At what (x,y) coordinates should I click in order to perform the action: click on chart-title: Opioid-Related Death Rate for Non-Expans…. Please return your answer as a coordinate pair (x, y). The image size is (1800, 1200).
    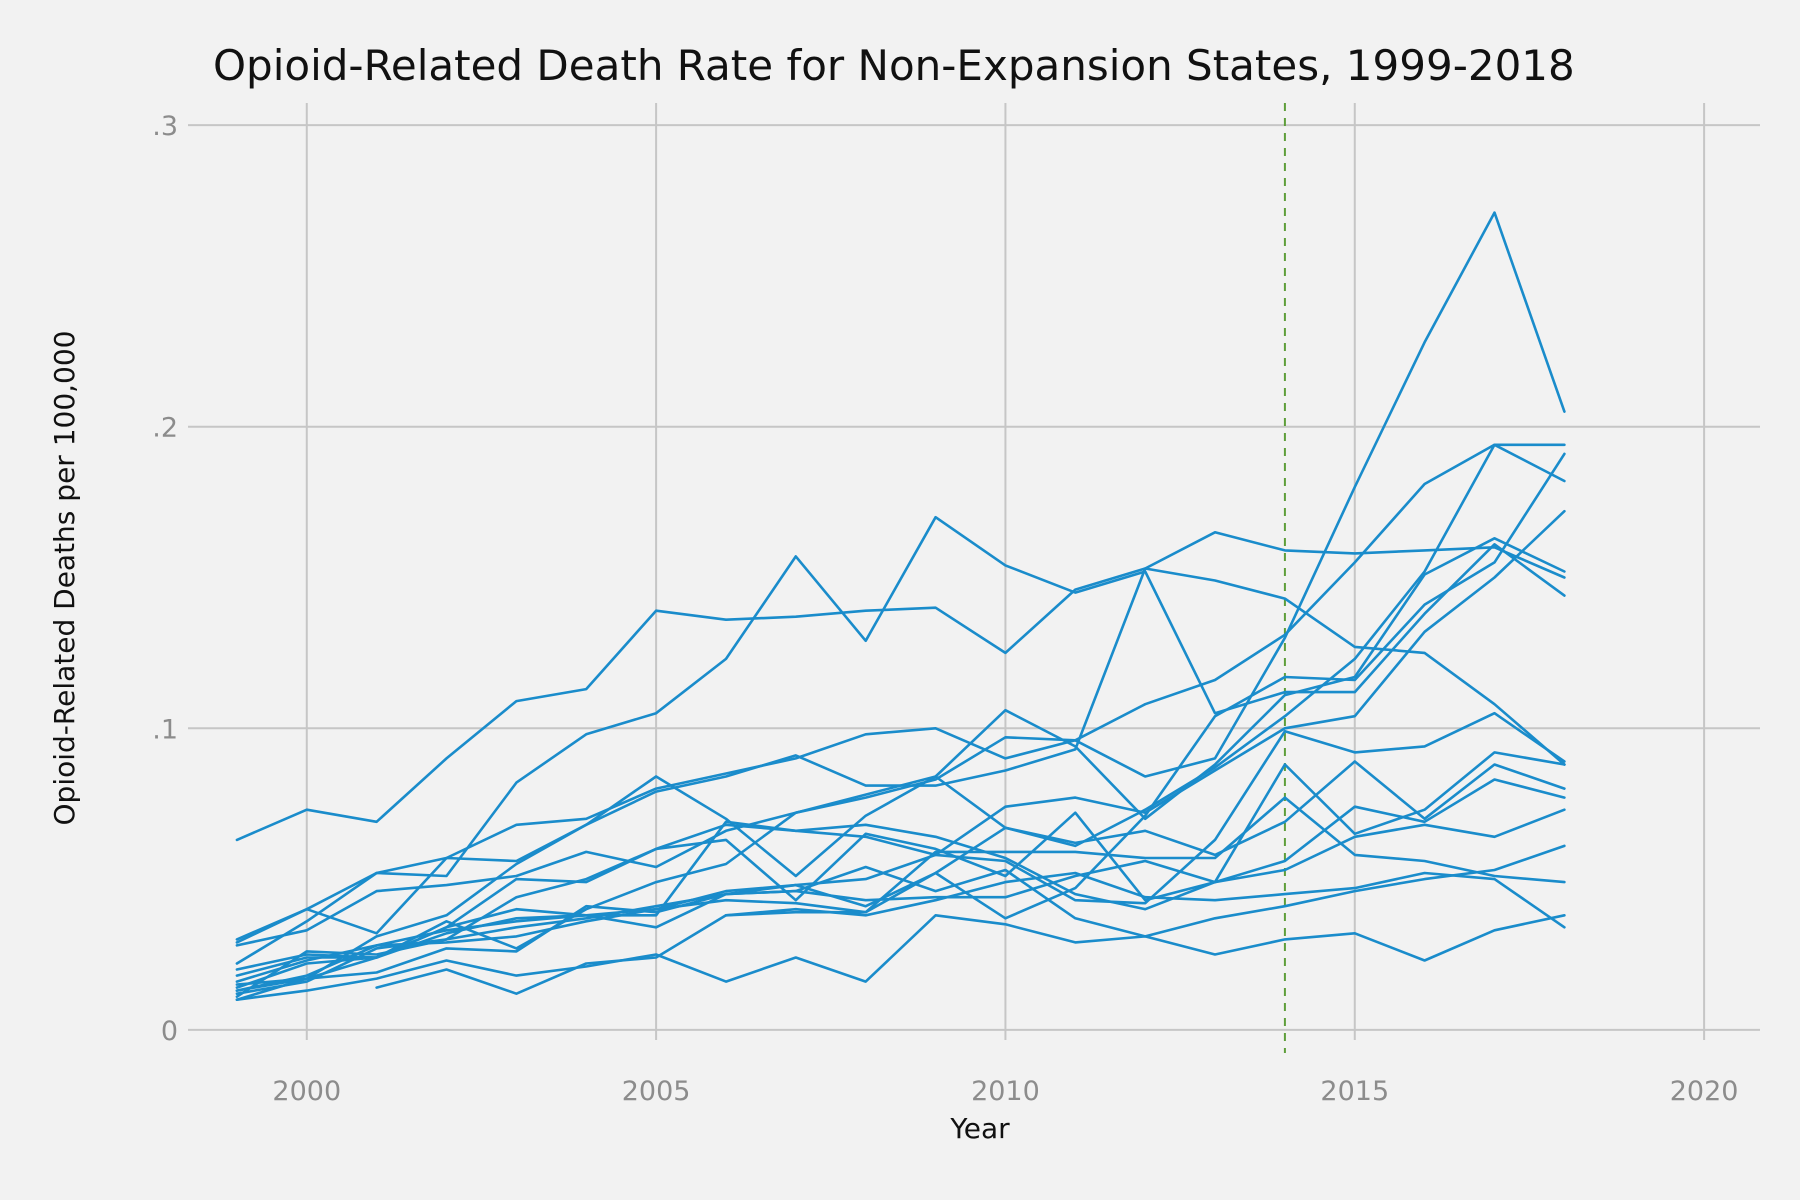
    Looking at the image, I should click on (894, 65).